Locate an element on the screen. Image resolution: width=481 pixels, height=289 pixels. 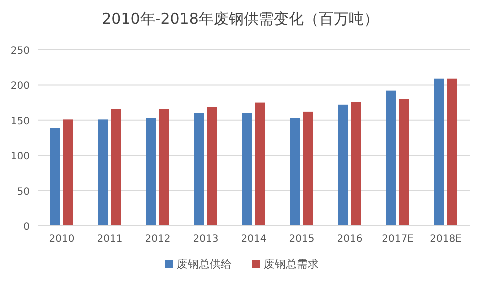
chart-title: 2010年-2018年废钢供需变化（百万吨） is located at coordinates (240, 19).